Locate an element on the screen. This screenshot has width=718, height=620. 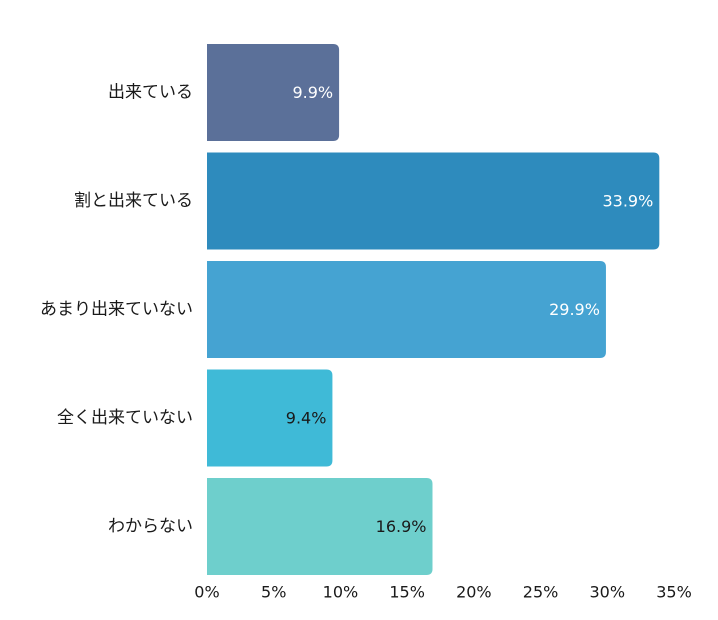
x-tick-label: 10% is located at coordinates (341, 592).